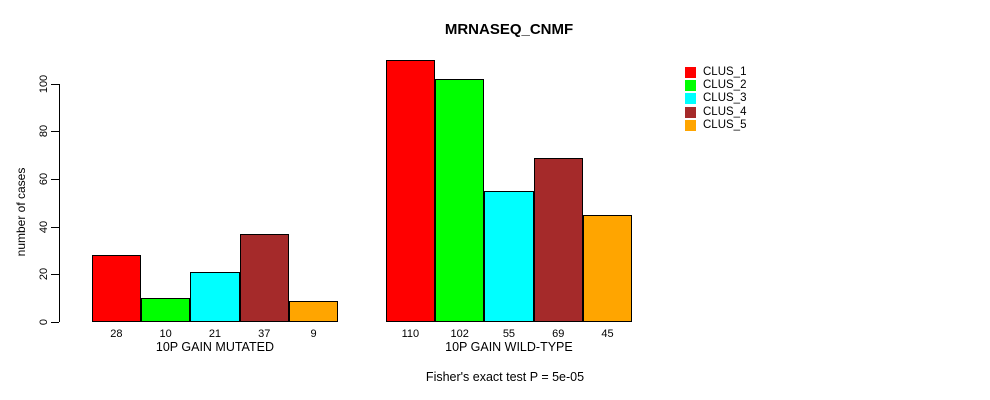  I want to click on bar-value-label: 37, so click(264, 334).